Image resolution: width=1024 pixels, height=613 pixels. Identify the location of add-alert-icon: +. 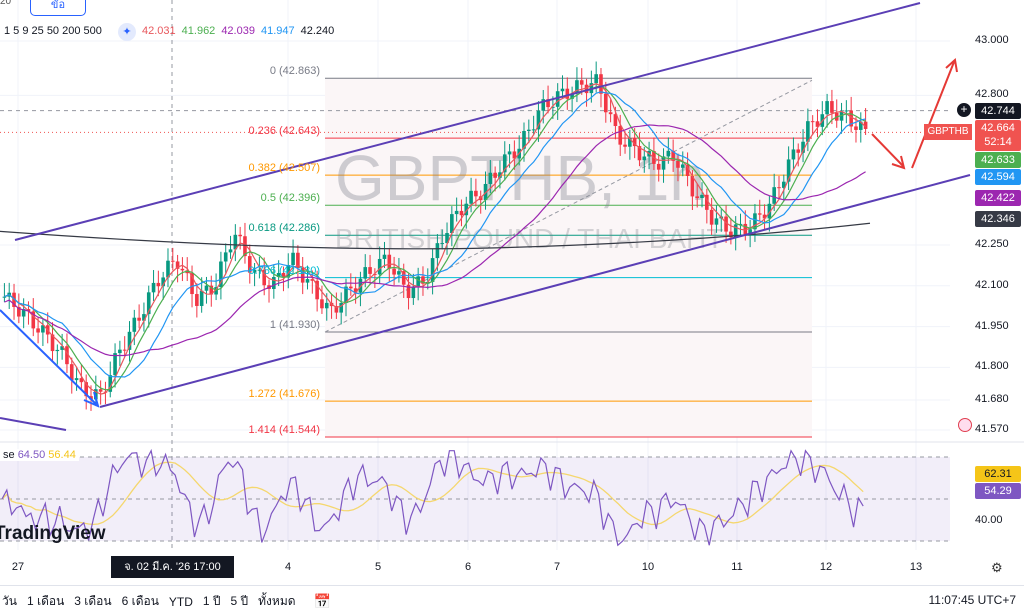
(964, 110).